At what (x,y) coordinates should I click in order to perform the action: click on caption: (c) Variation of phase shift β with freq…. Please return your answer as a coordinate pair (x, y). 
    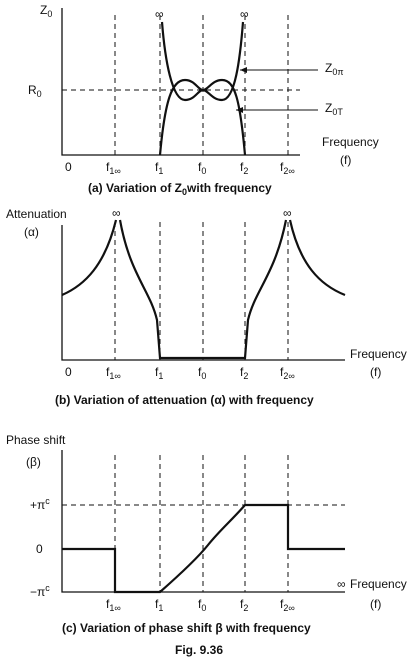
    Looking at the image, I should click on (186, 628).